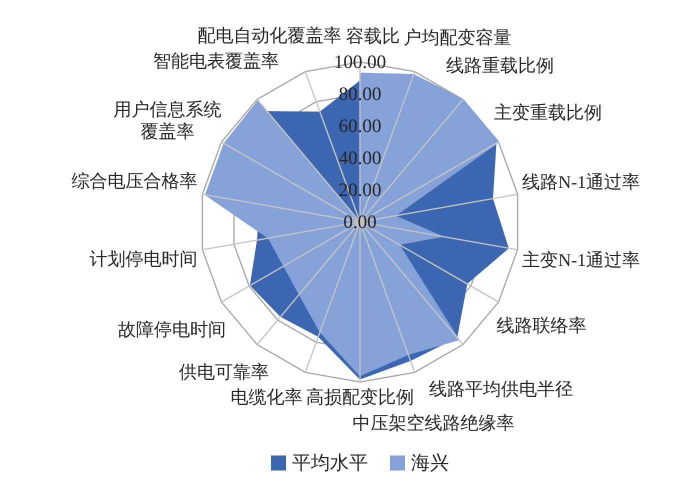  Describe the element at coordinates (360, 222) in the screenshot. I see `y-tick-label: 0.00` at that location.